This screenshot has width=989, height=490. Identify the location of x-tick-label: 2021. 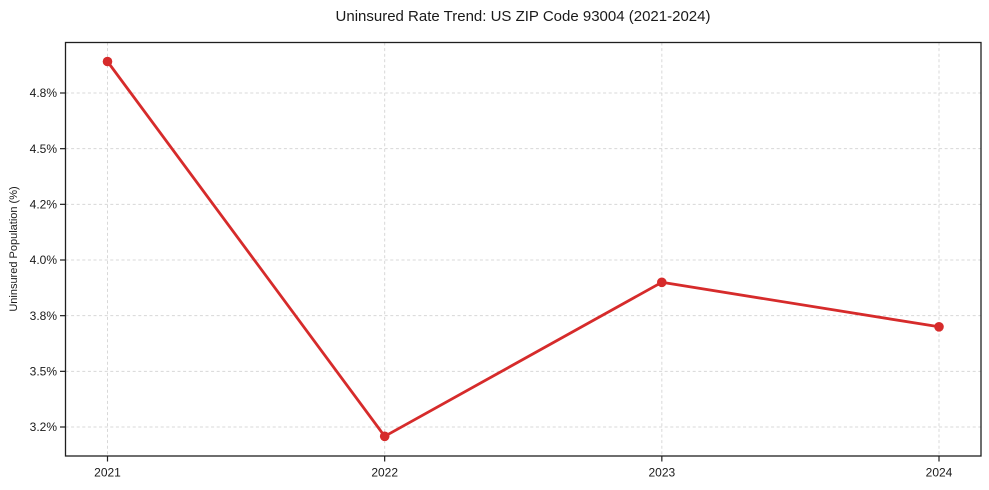
(107, 473).